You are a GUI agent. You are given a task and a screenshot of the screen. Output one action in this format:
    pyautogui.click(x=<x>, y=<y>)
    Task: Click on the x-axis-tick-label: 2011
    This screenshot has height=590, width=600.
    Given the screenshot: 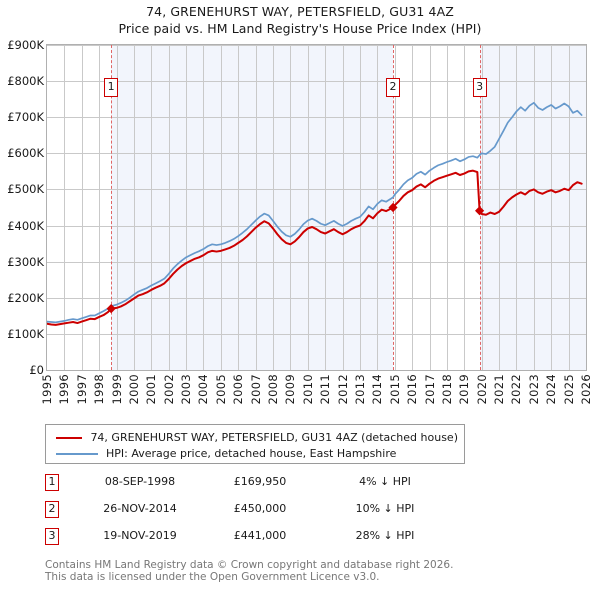 What is the action you would take?
    pyautogui.click(x=325, y=389)
    